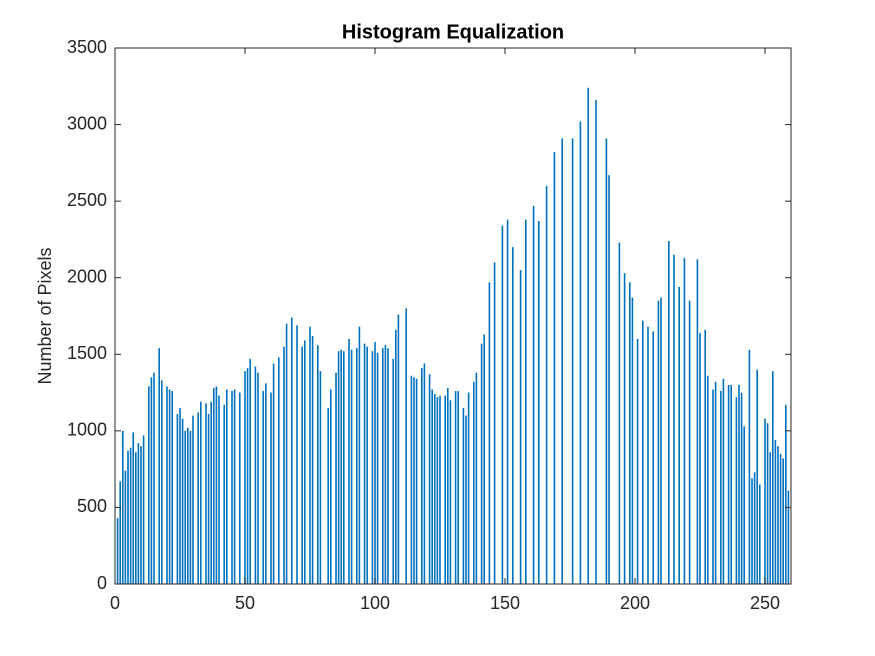  I want to click on y-tick-label: 2500, so click(87, 200).